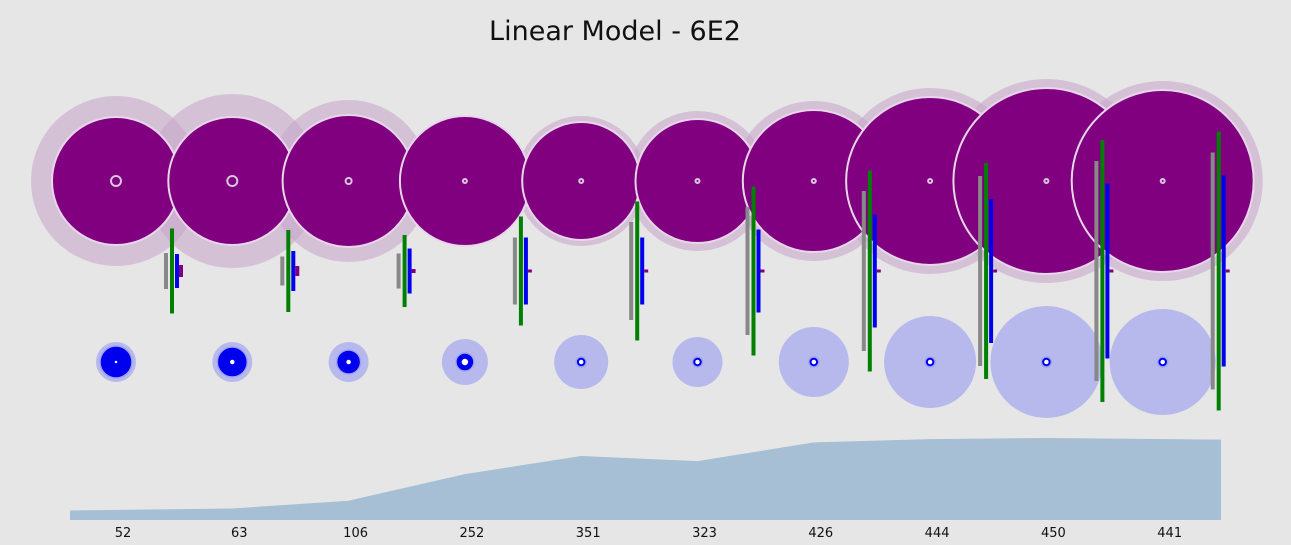  I want to click on x-tick-label: 441, so click(1169, 533).